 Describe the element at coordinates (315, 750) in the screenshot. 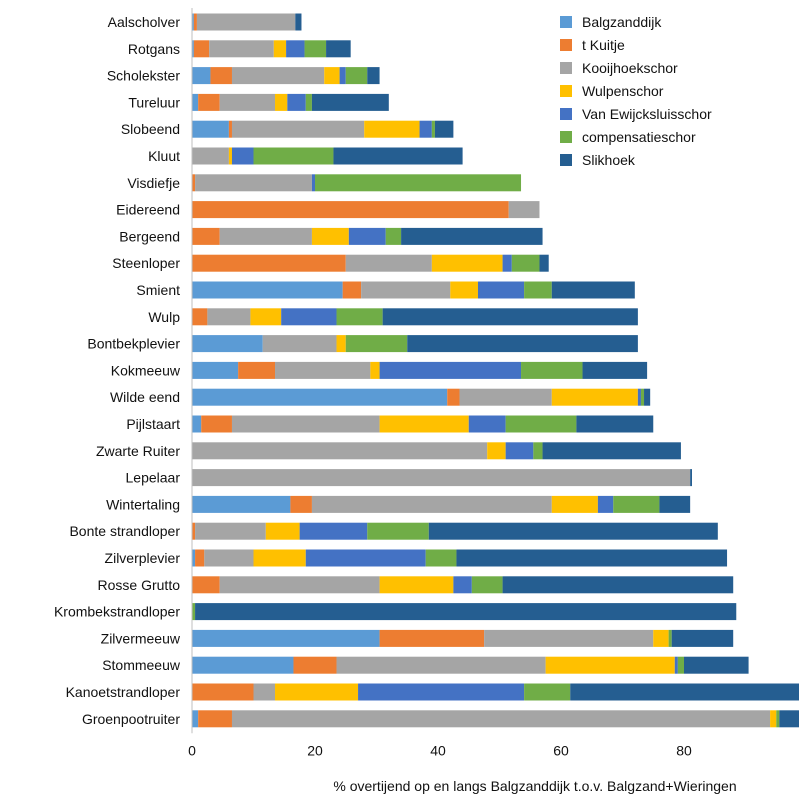

I see `x-tick-label: 20` at that location.